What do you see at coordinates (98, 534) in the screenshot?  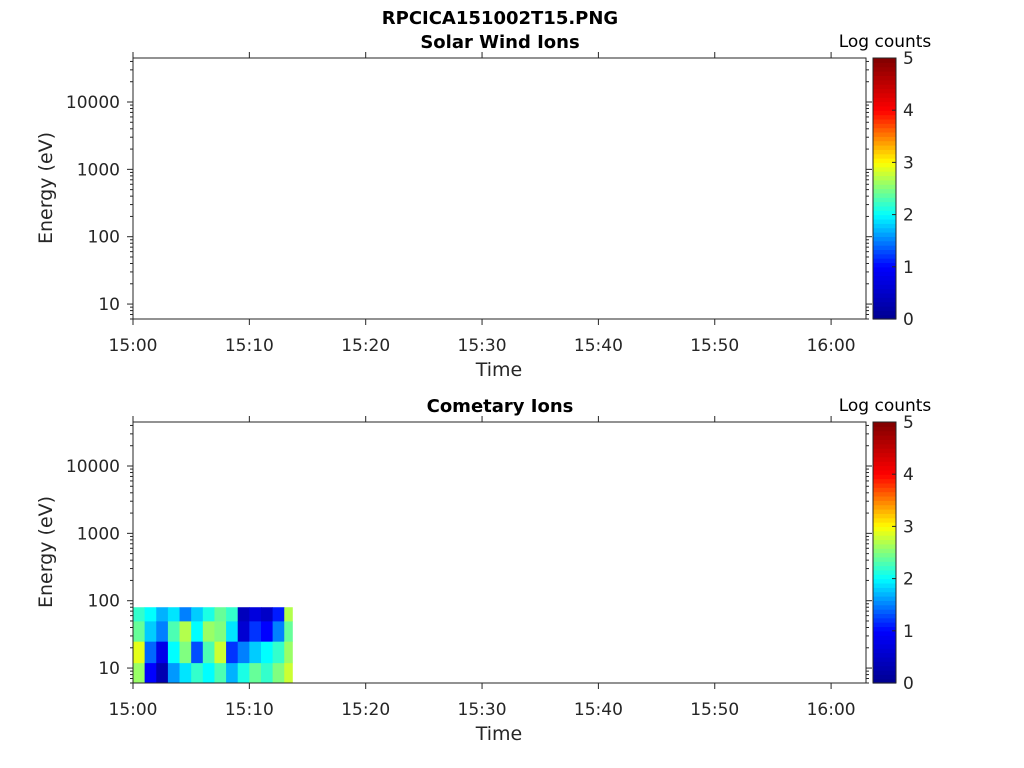 I see `y-tick-label: 1000` at bounding box center [98, 534].